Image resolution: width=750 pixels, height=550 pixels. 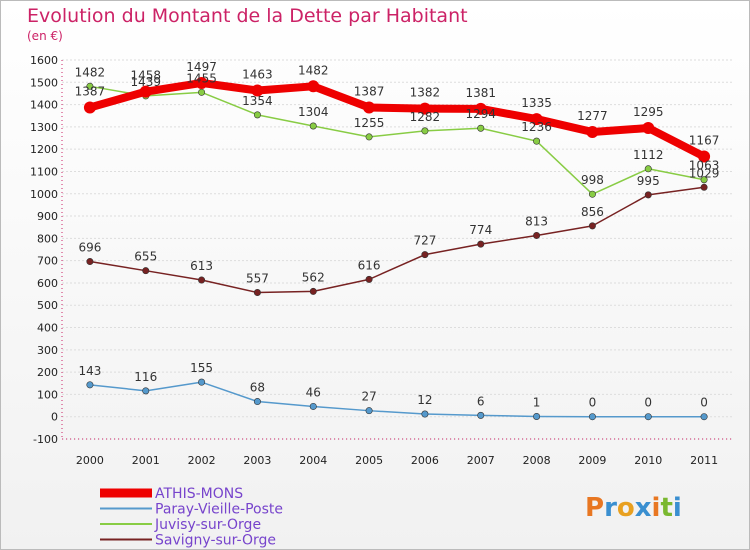 I want to click on x-tick-label: 2011, so click(x=704, y=460).